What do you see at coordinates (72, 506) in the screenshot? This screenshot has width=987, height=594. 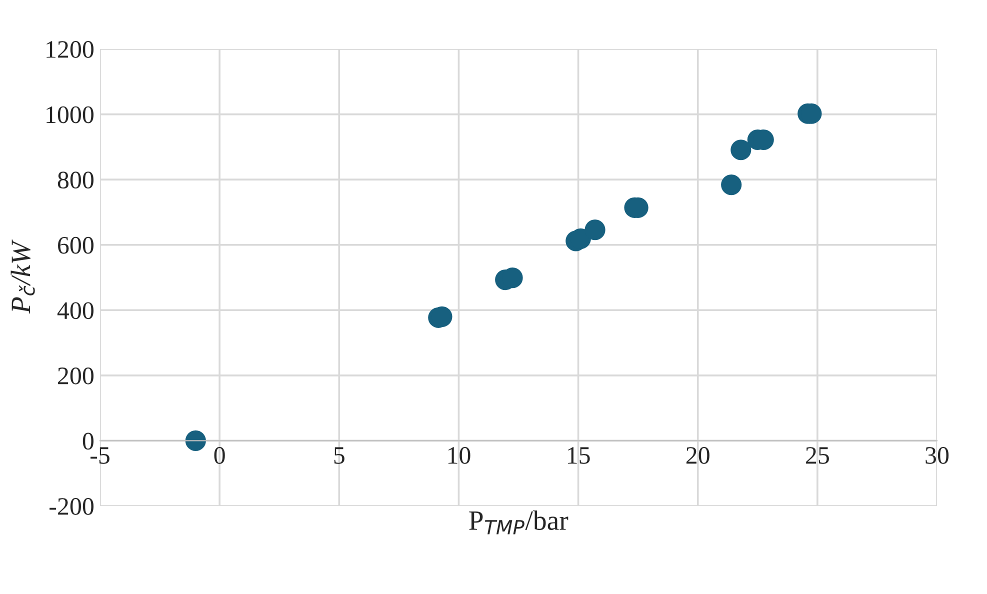 I see `y-tick-label: -200` at bounding box center [72, 506].